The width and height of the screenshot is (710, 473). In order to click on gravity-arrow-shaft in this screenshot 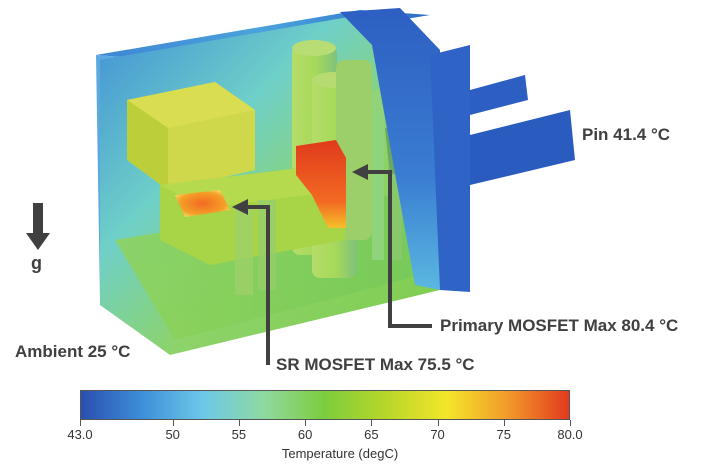, I will do `click(38, 219)`.